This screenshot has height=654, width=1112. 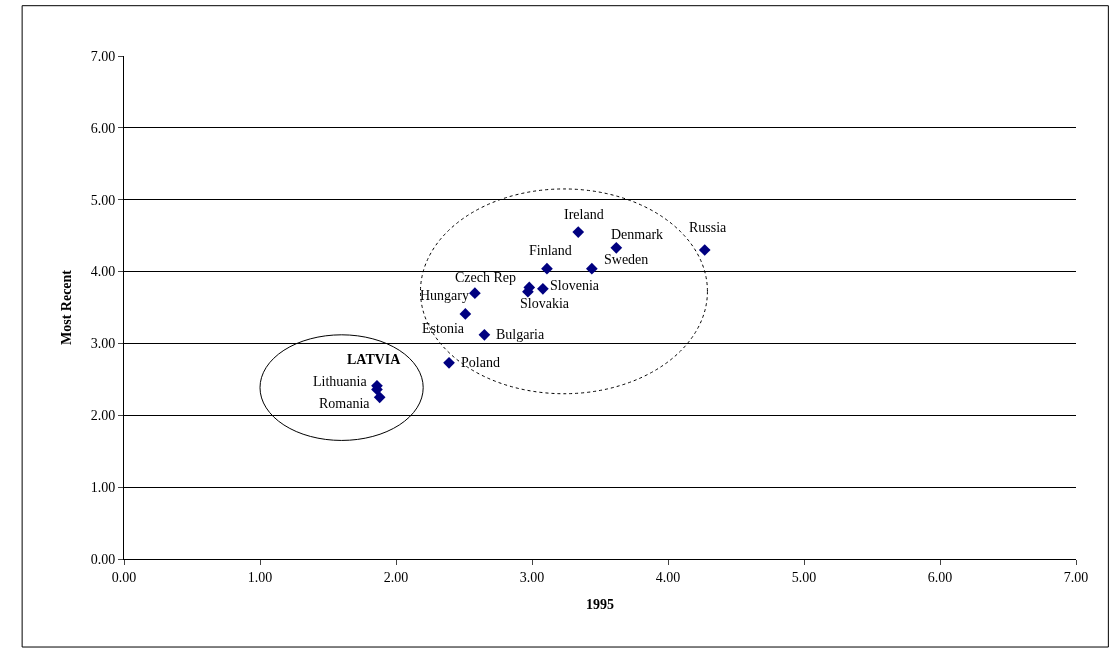 What do you see at coordinates (103, 272) in the screenshot?
I see `y-tick-label: 4.00` at bounding box center [103, 272].